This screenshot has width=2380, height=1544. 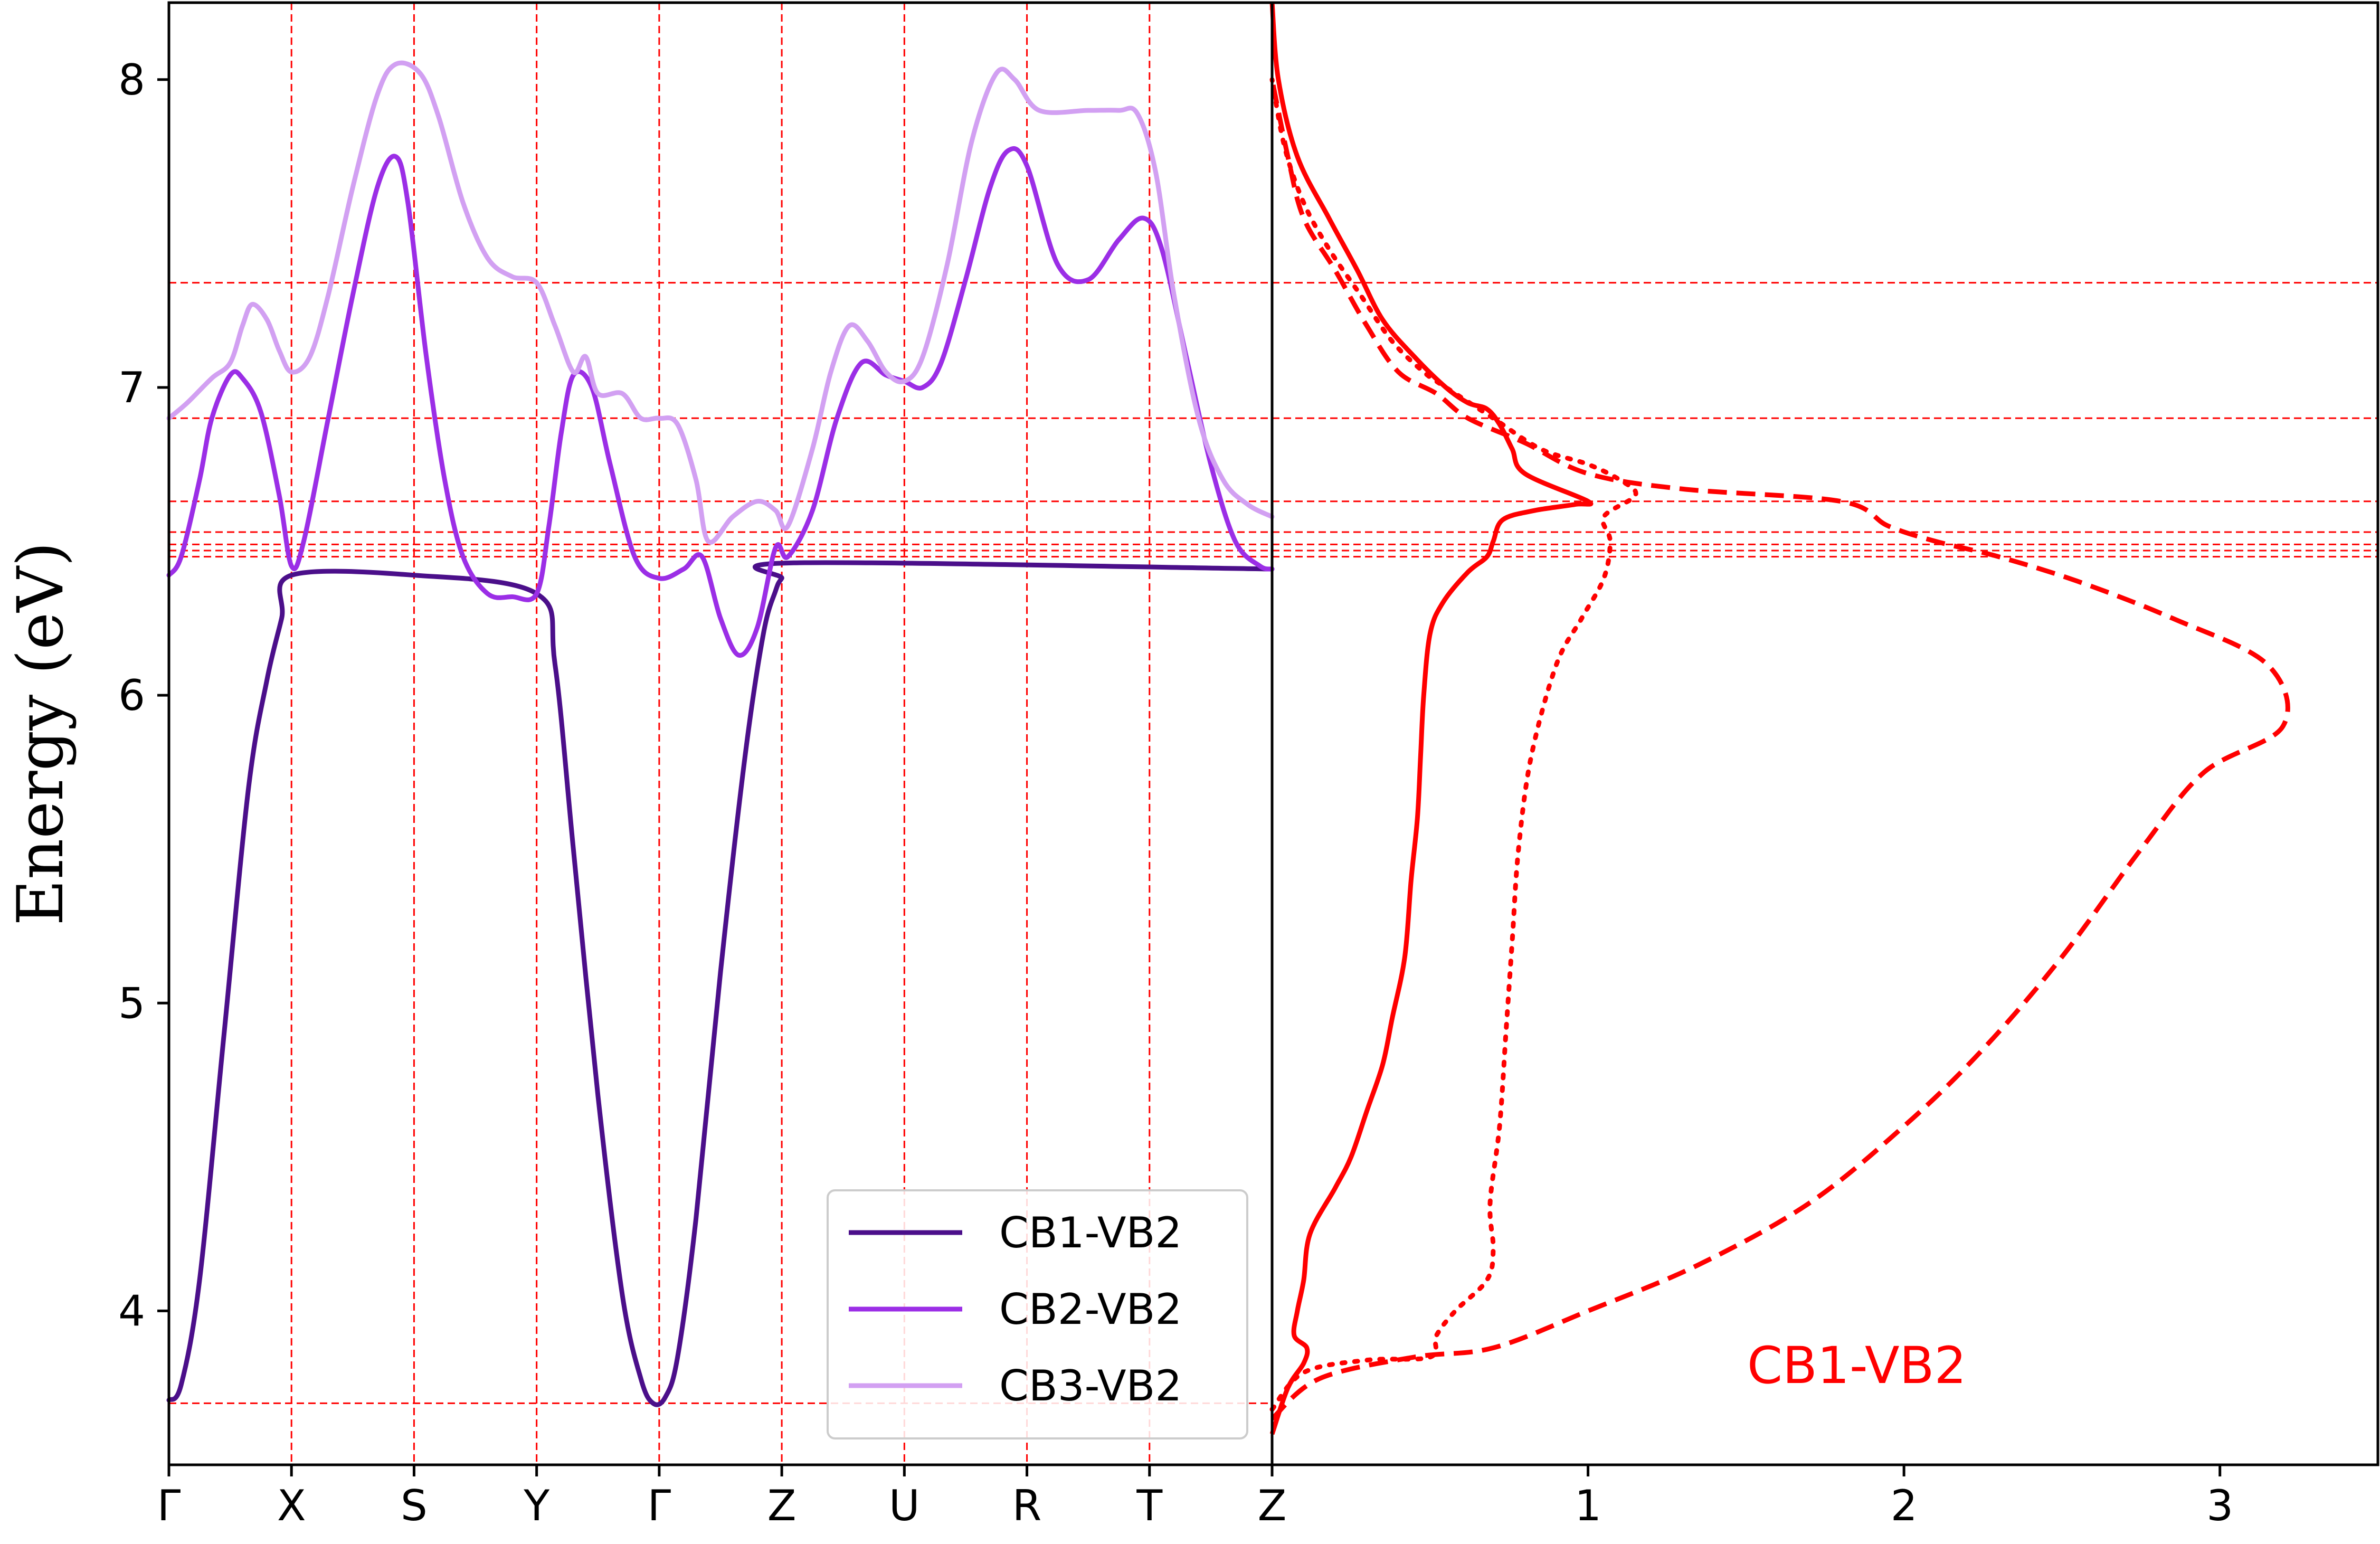 What do you see at coordinates (414, 1506) in the screenshot?
I see `kpoint-label: S` at bounding box center [414, 1506].